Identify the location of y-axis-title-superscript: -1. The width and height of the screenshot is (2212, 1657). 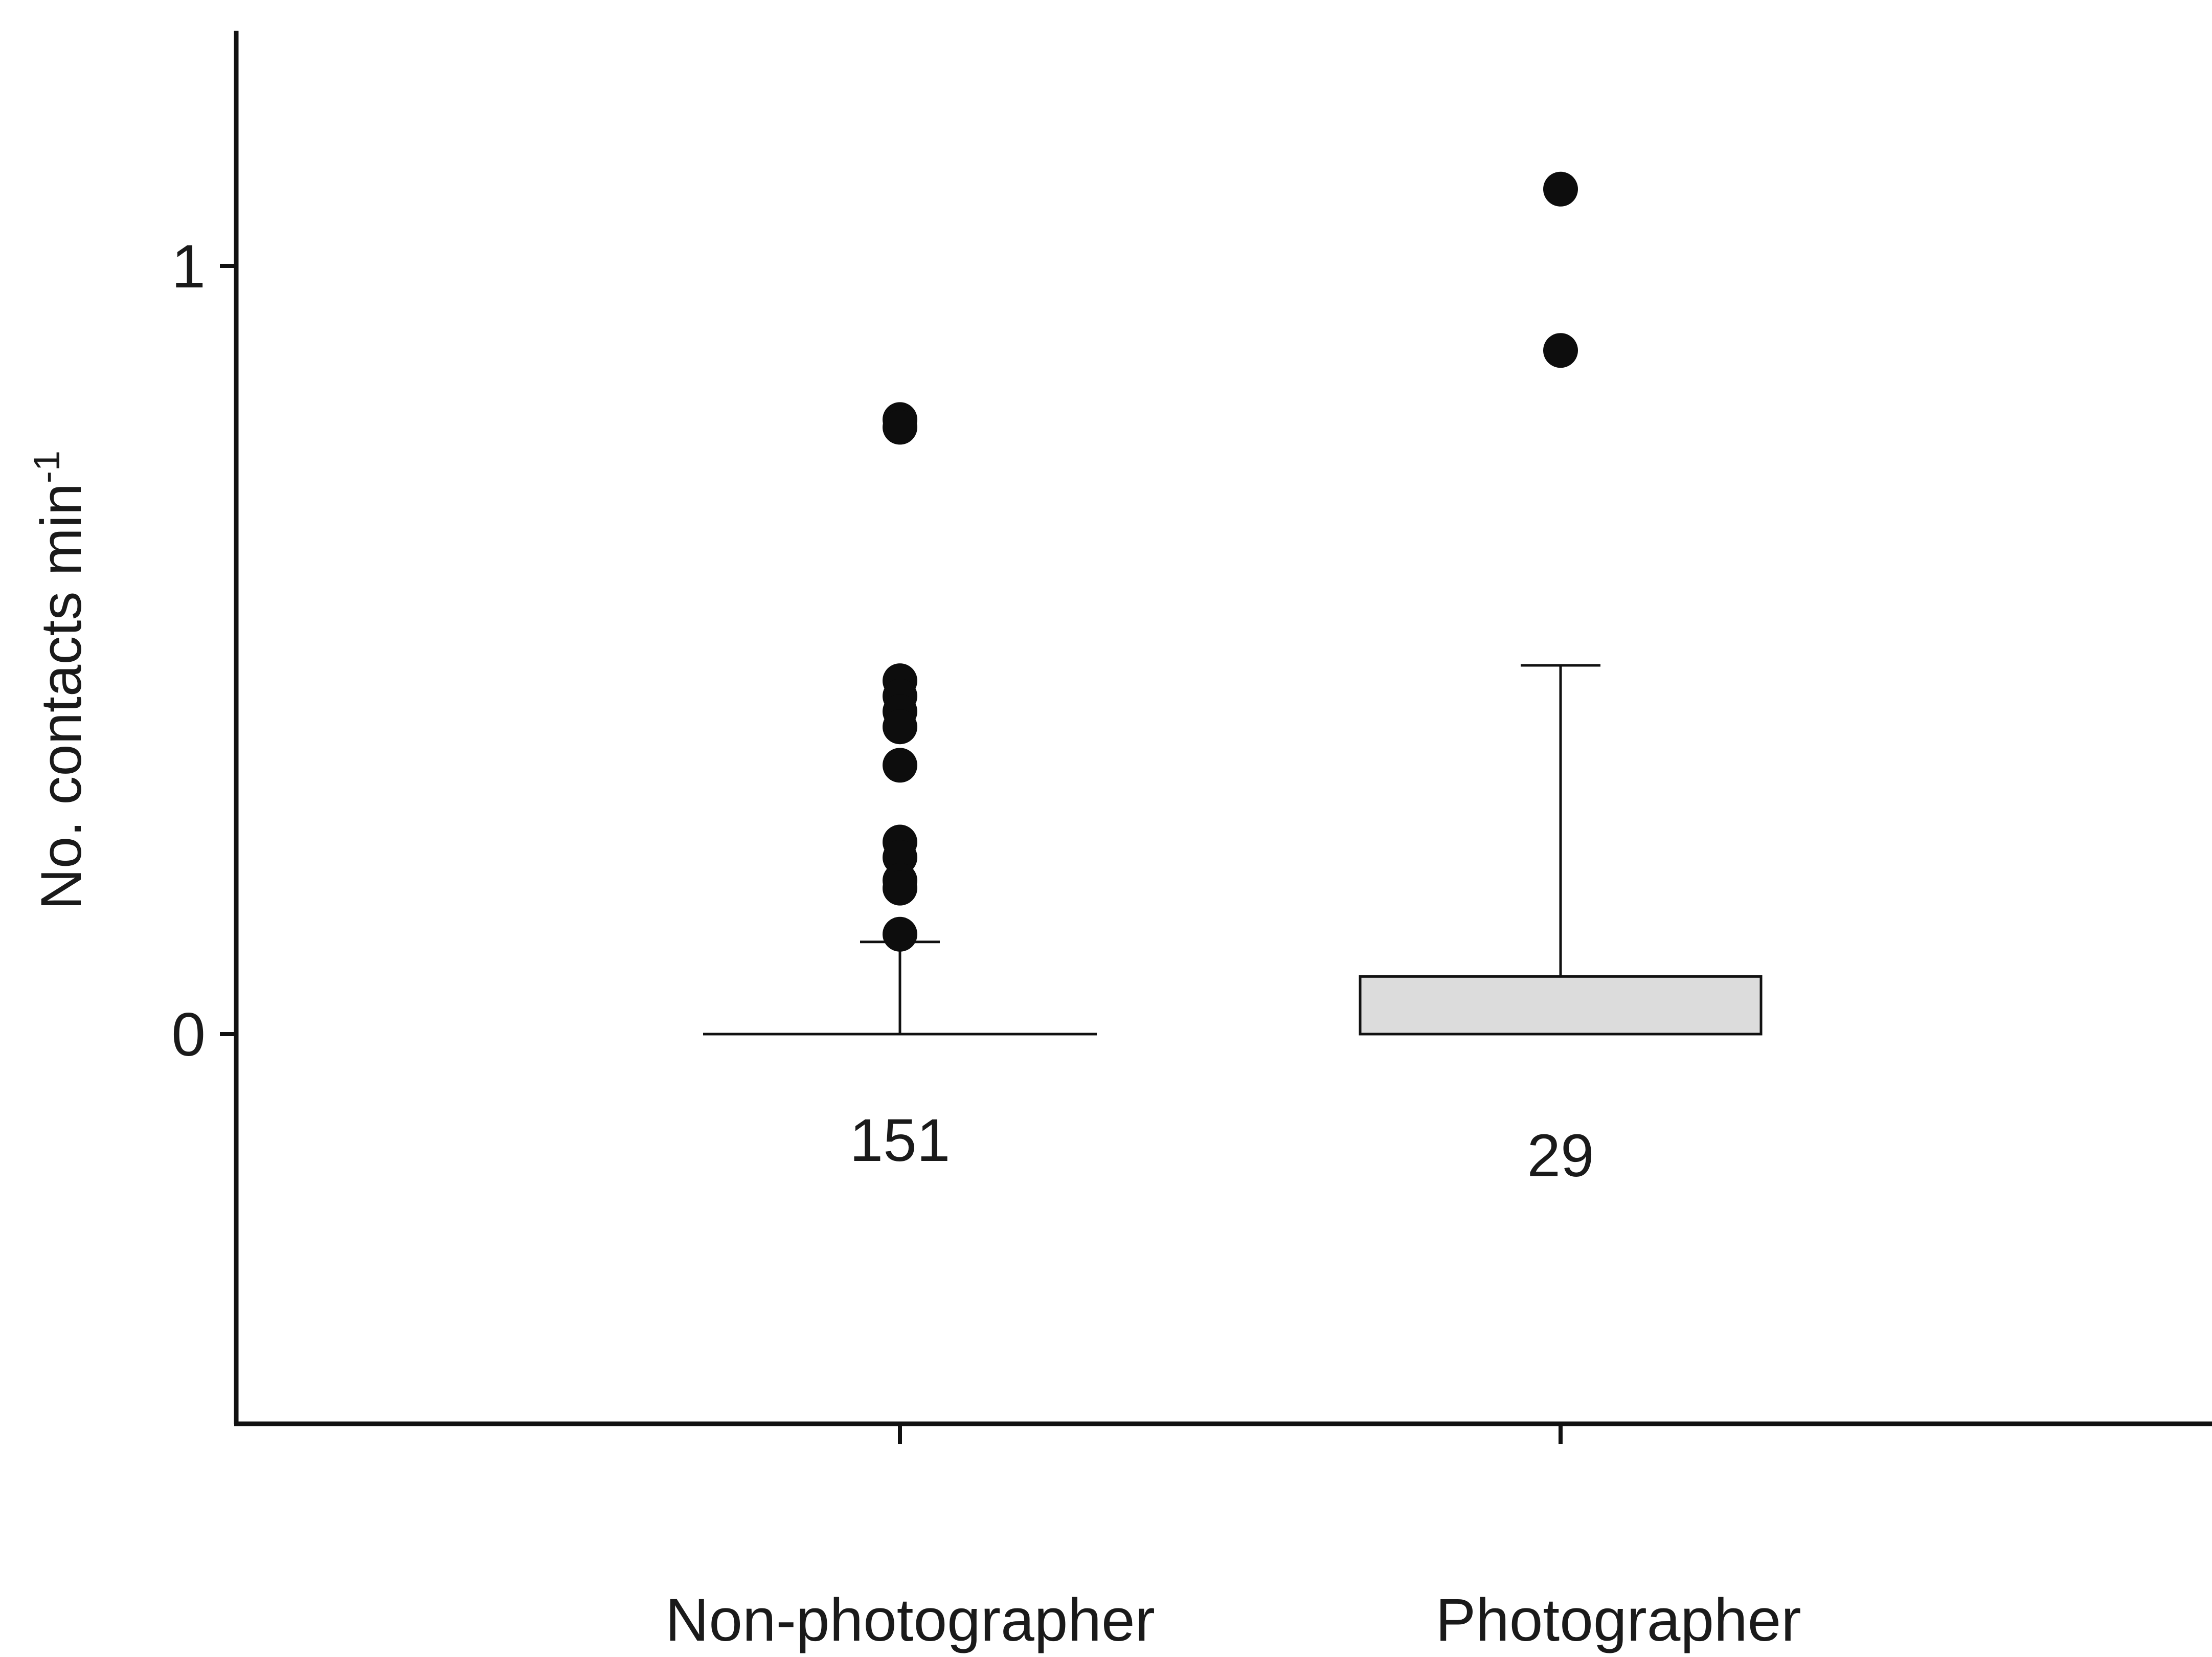
(47, 467).